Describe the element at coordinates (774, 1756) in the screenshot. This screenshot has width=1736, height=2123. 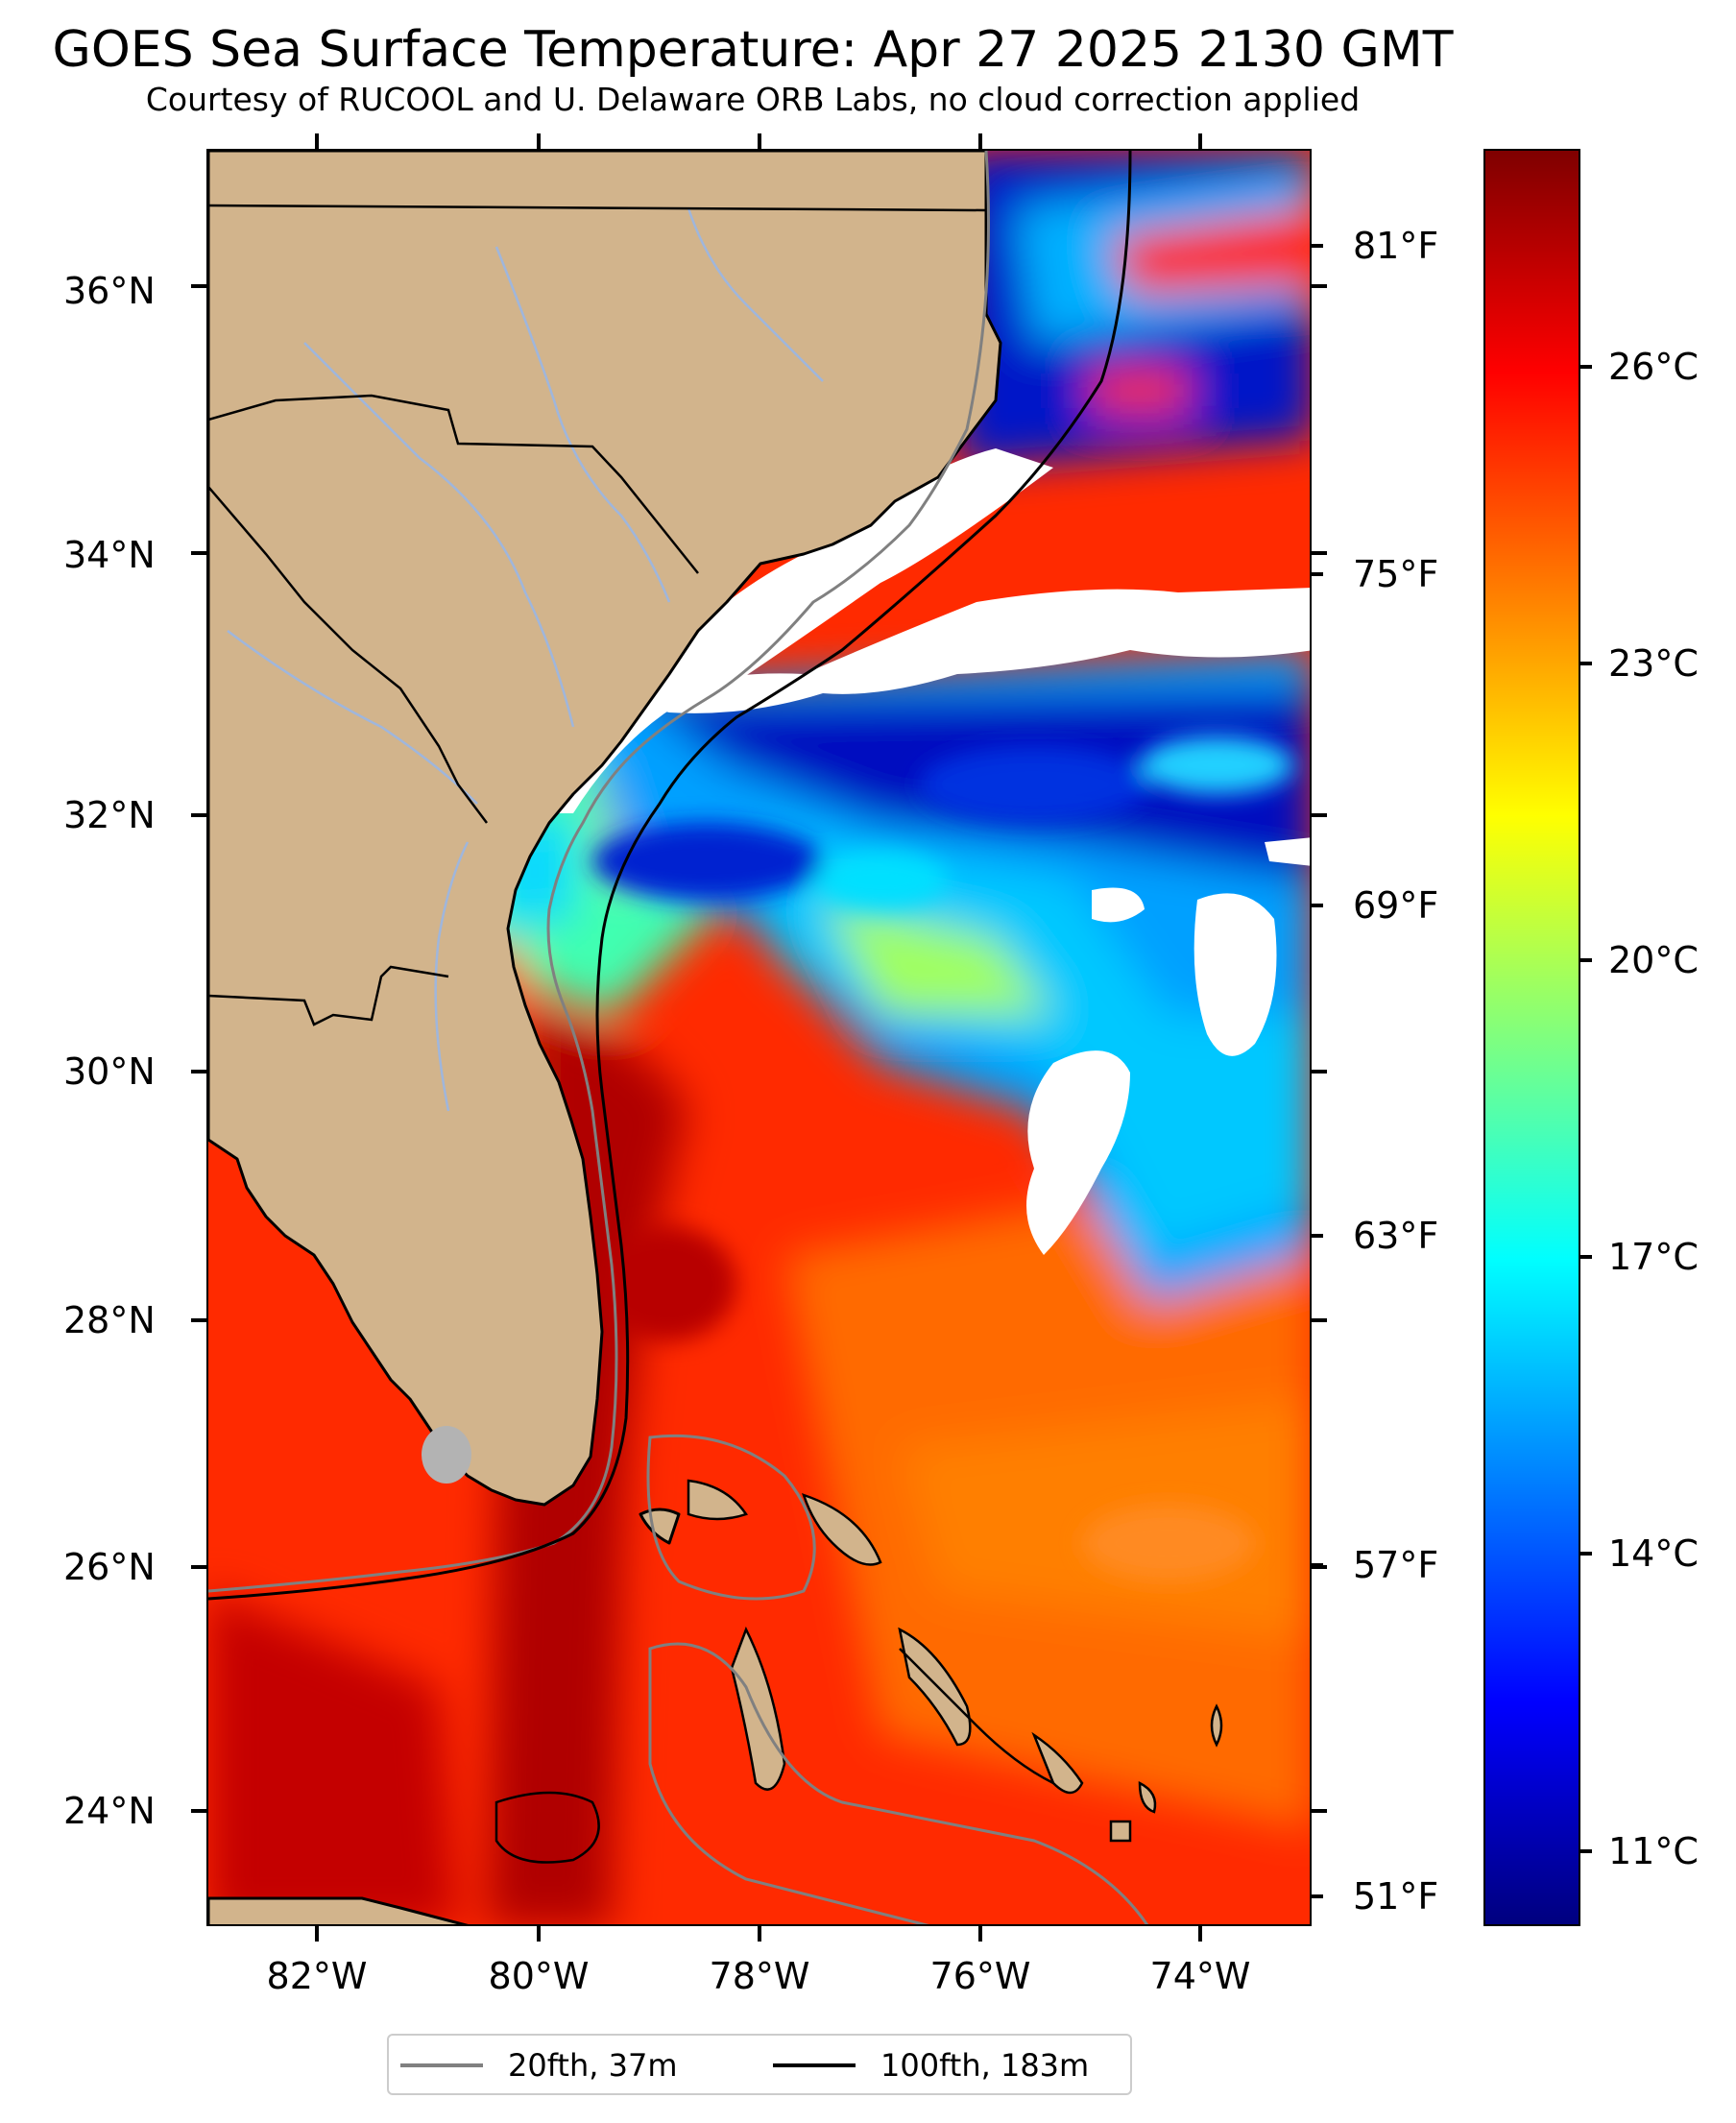
I see `isobath-100fth-bahamas` at that location.